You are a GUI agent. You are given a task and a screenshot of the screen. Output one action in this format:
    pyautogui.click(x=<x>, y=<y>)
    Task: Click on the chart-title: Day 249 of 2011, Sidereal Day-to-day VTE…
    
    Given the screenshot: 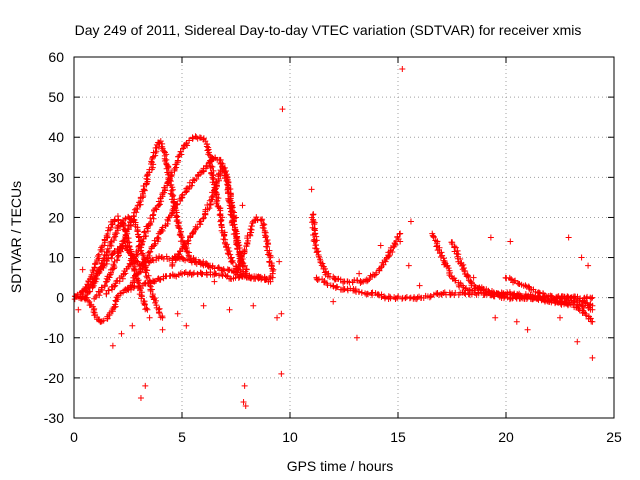 What is the action you would take?
    pyautogui.click(x=328, y=30)
    